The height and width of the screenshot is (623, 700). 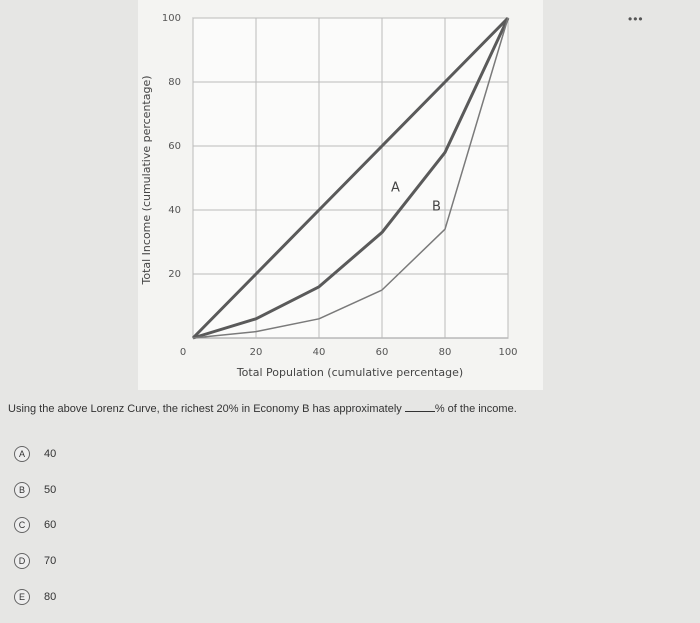 I want to click on x-tick-label: 80, so click(x=445, y=352).